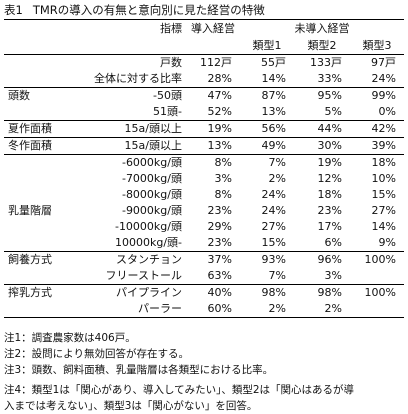  Describe the element at coordinates (377, 62) in the screenshot. I see `cell-type3: 97戸` at that location.